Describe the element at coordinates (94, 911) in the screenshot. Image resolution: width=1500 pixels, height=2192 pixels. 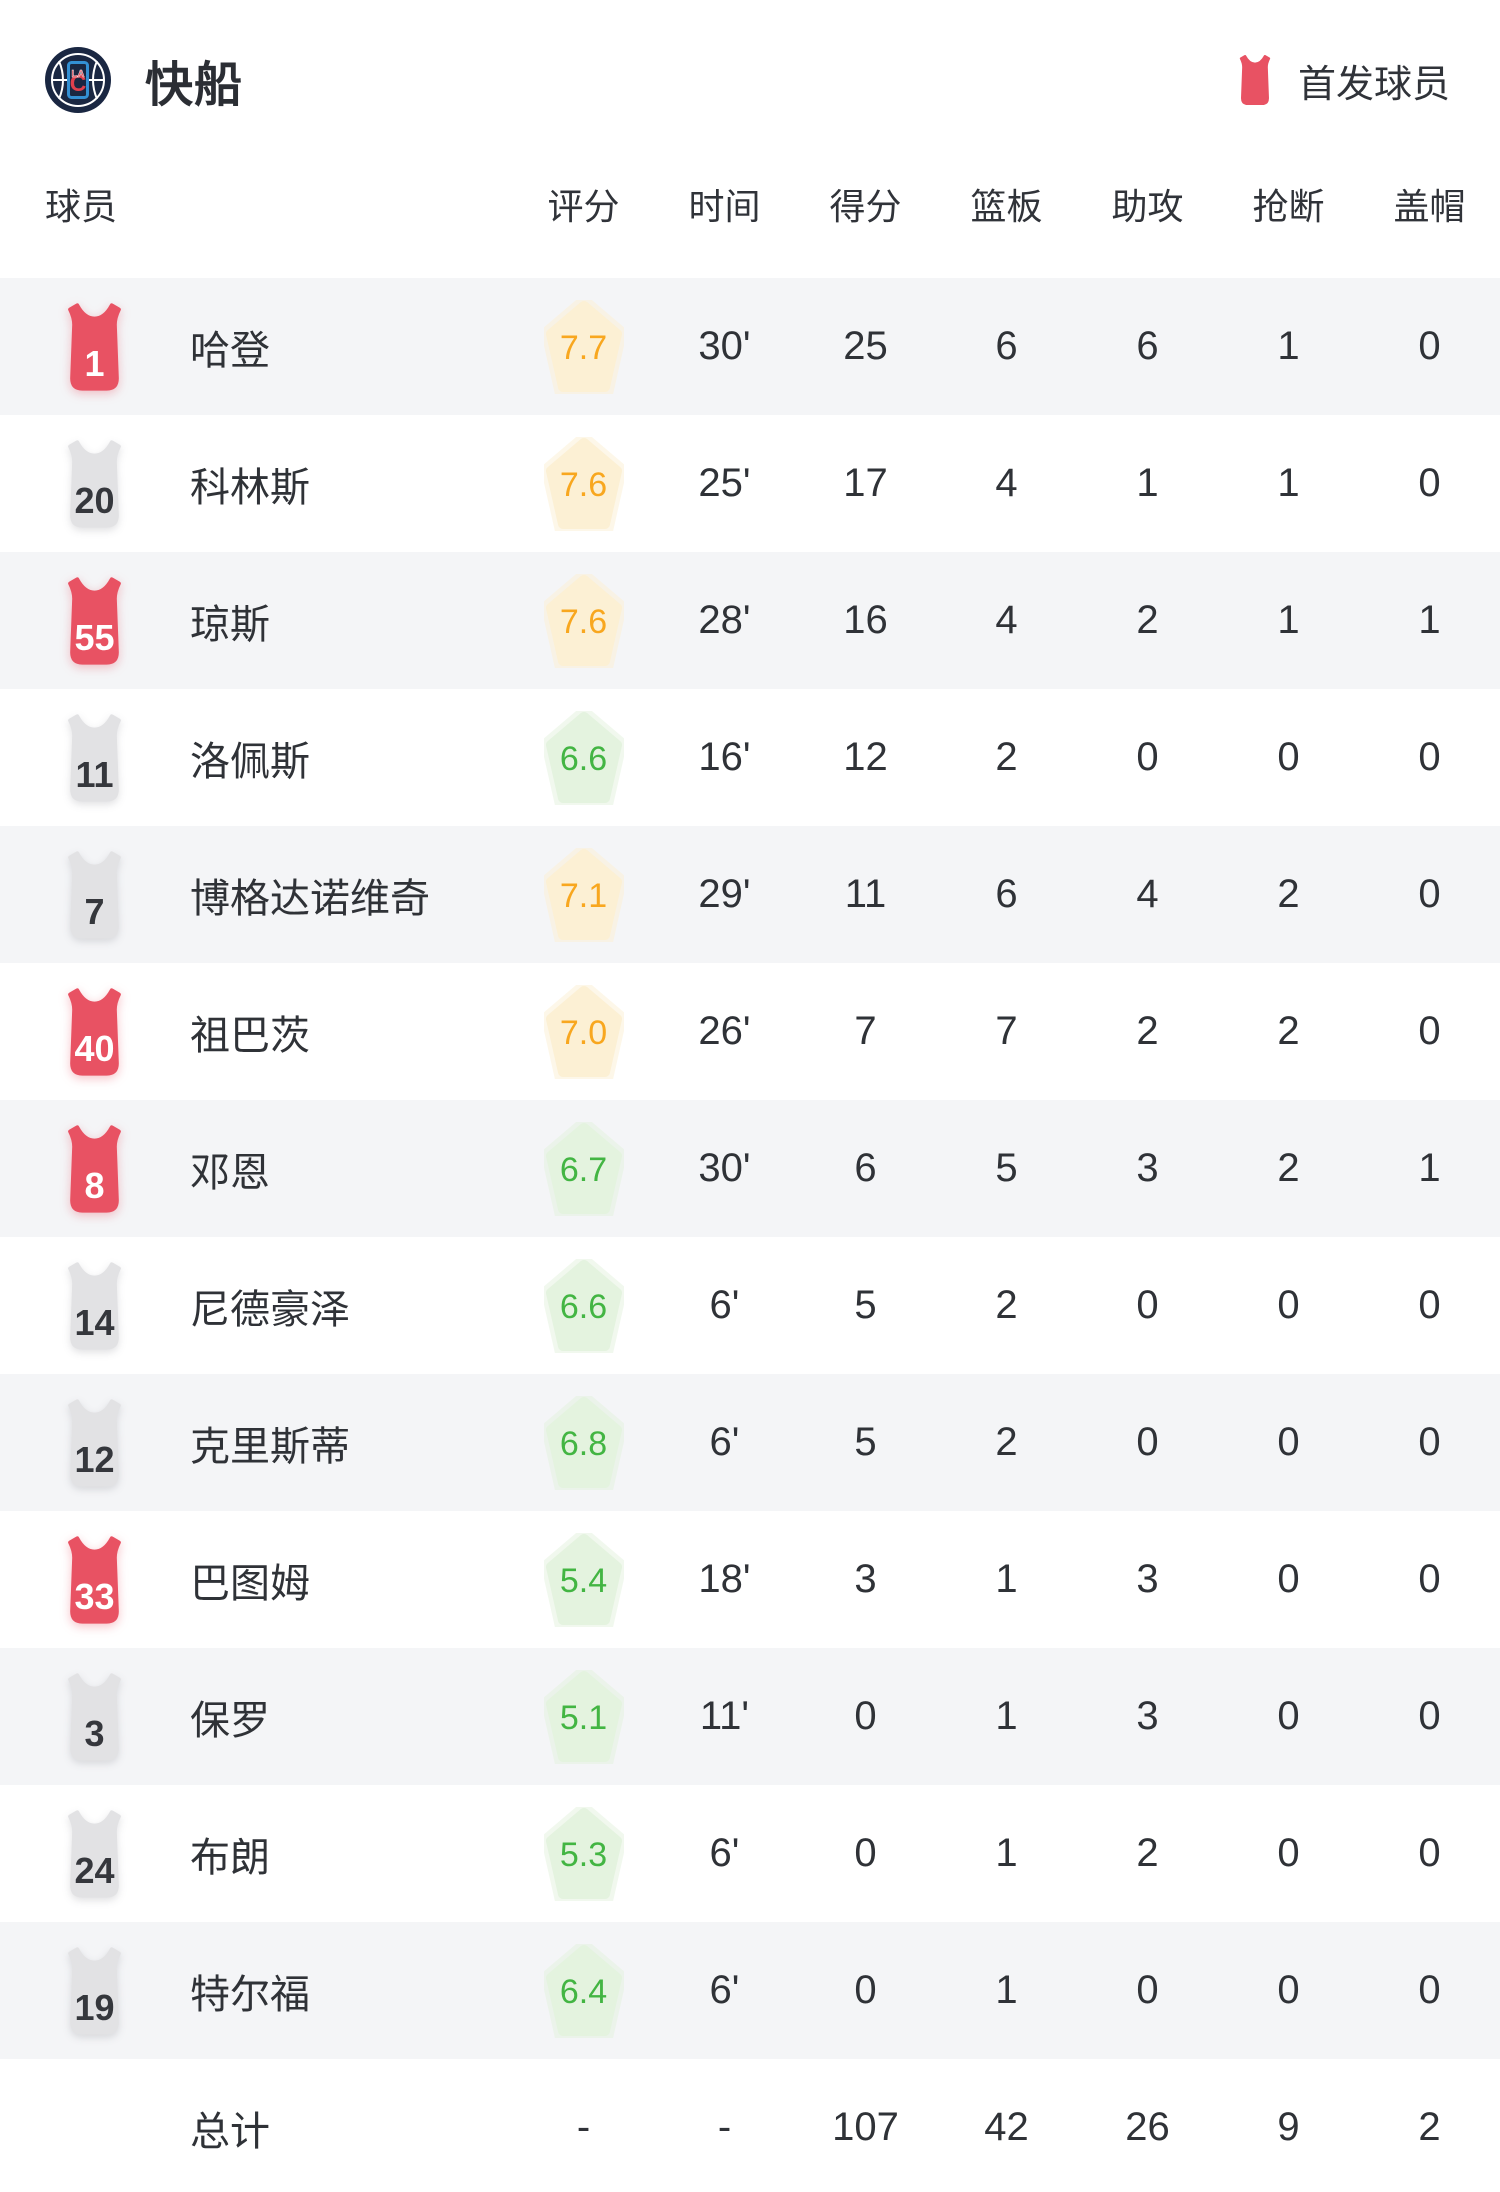
I see `jersey-number: 7` at that location.